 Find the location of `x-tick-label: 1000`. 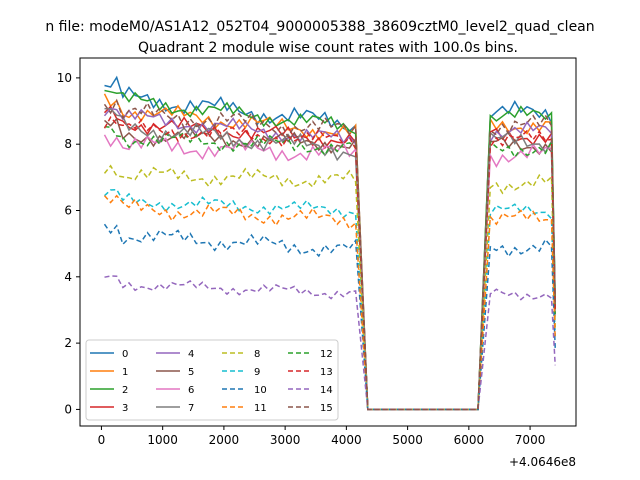

x-tick-label: 1000 is located at coordinates (162, 440).